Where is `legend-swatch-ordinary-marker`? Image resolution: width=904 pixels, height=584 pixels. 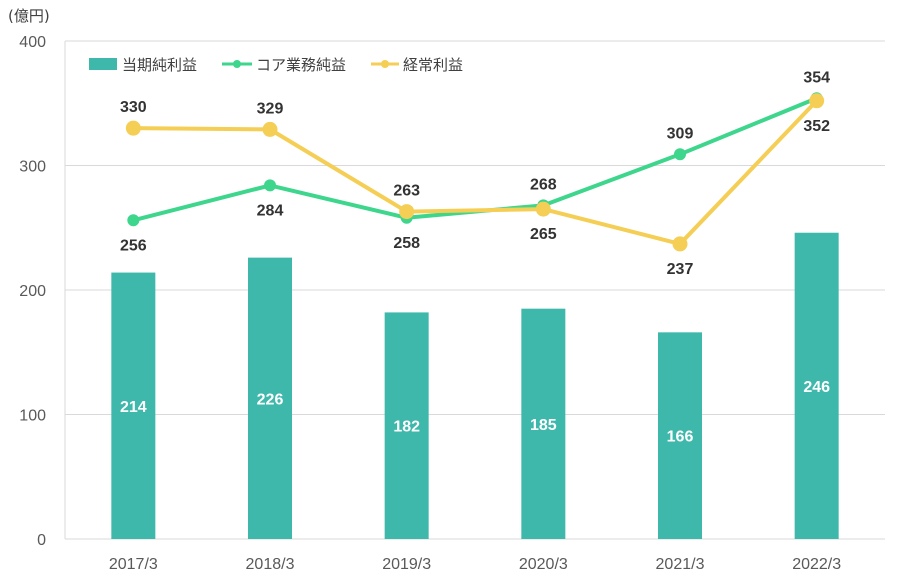 legend-swatch-ordinary-marker is located at coordinates (385, 64).